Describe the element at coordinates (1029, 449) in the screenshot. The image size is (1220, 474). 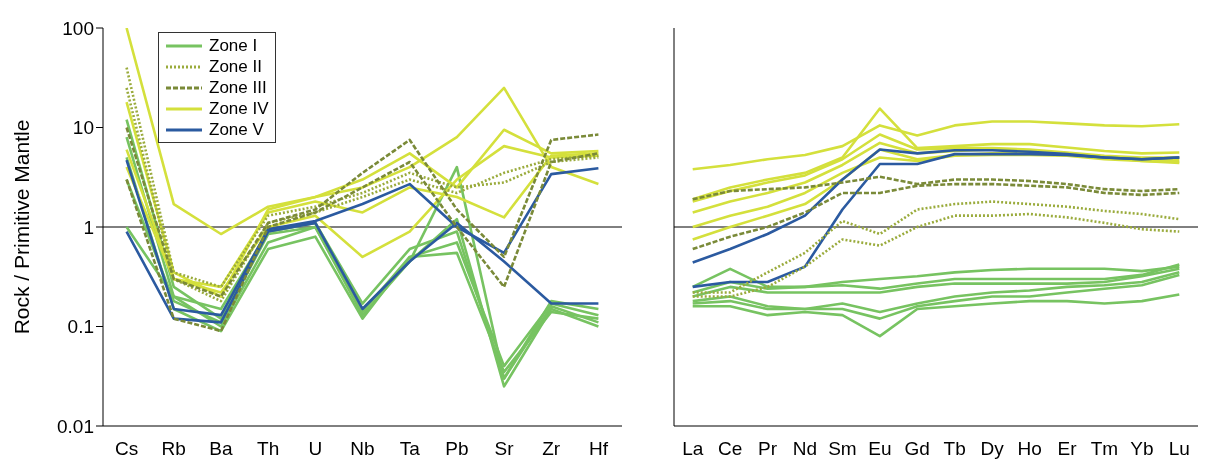
I see `x-tick-label: Ho` at that location.